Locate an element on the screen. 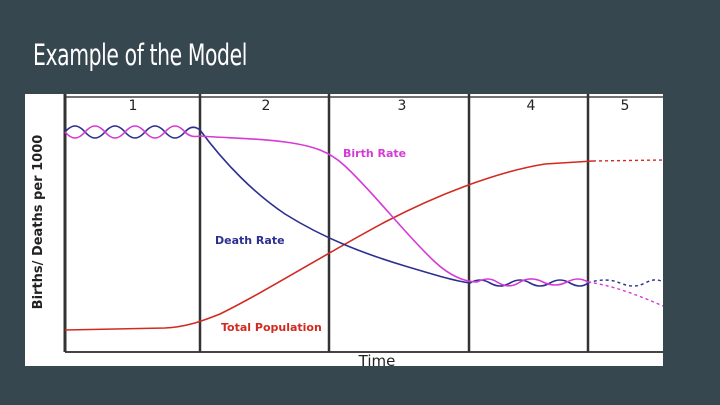  total-population-curve-projected is located at coordinates (627, 160).